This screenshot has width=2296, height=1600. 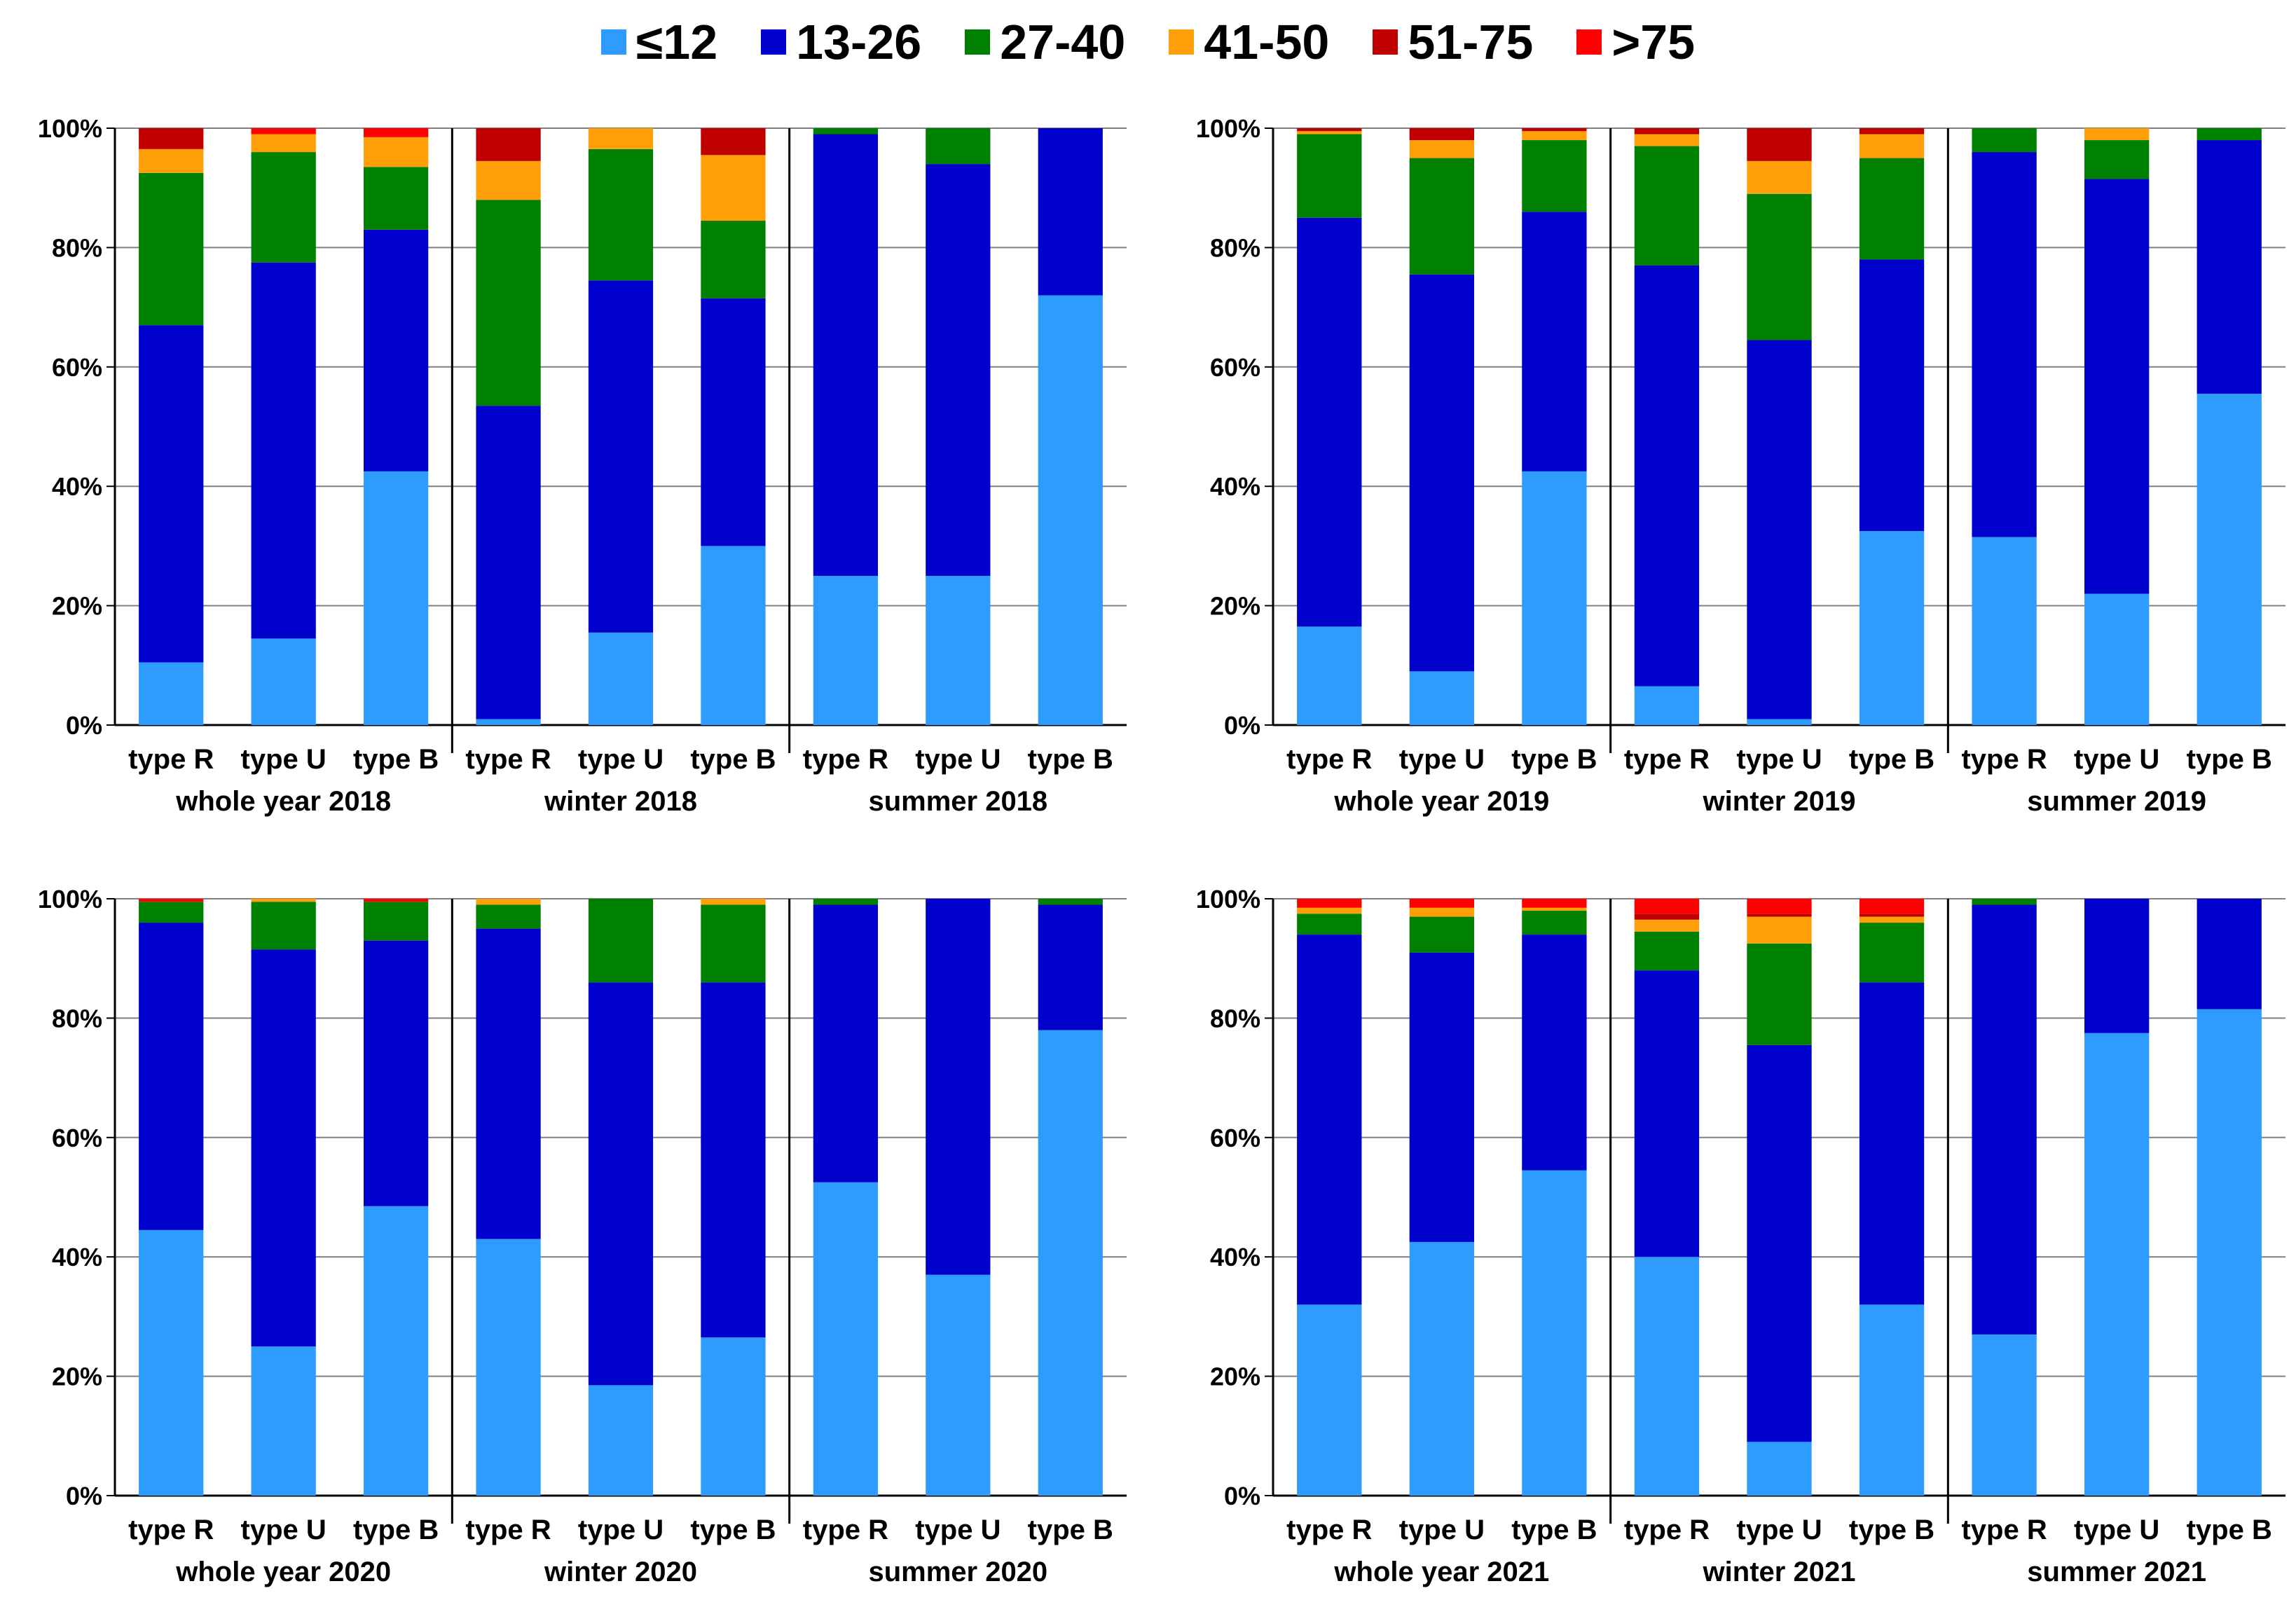 I want to click on group-label: winter 2019, so click(x=1779, y=801).